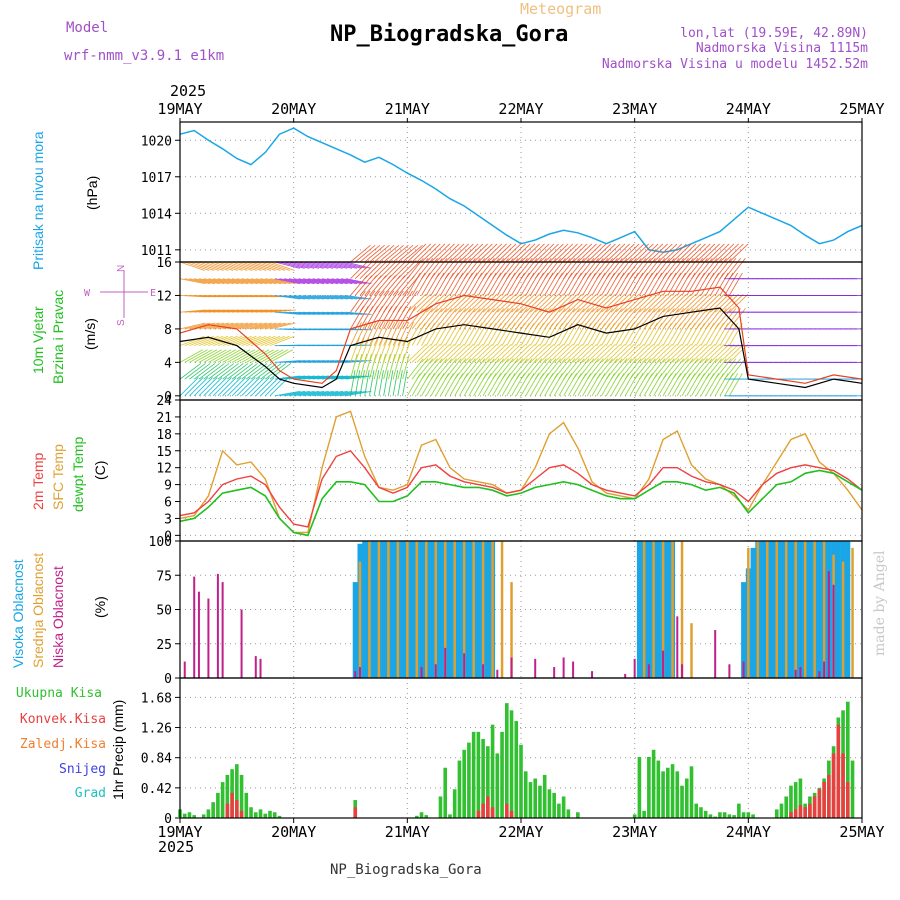 This screenshot has height=900, width=900. I want to click on day-label-top: 22MAY, so click(520, 109).